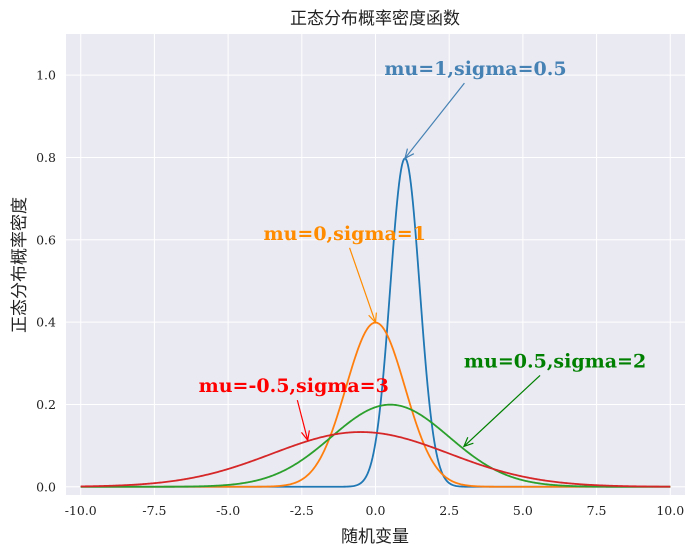 This screenshot has width=695, height=556. Describe the element at coordinates (597, 510) in the screenshot. I see `x-tick-label: 7.5` at that location.